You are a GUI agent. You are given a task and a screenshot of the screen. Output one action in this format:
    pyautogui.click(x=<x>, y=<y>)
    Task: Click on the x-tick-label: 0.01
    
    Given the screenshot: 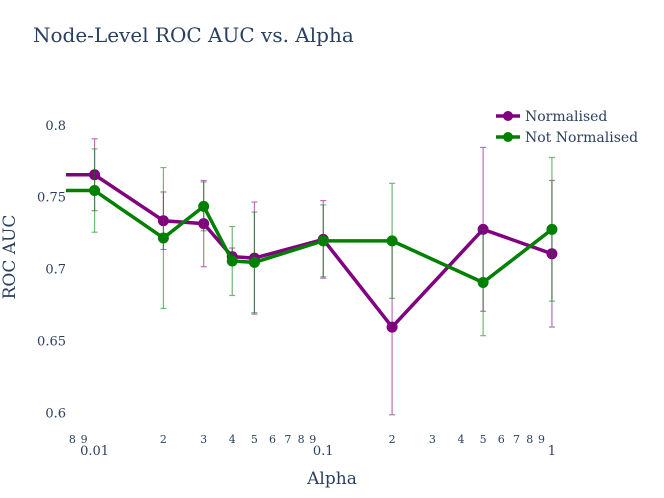 What is the action you would take?
    pyautogui.click(x=94, y=451)
    